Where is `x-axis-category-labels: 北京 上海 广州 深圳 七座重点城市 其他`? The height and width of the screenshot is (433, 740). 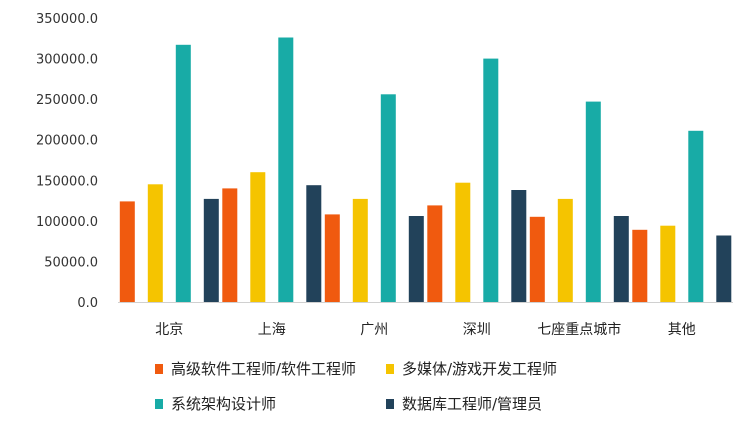
x-axis-category-labels: 北京 上海 广州 深圳 七座重点城市 其他 is located at coordinates (425, 329).